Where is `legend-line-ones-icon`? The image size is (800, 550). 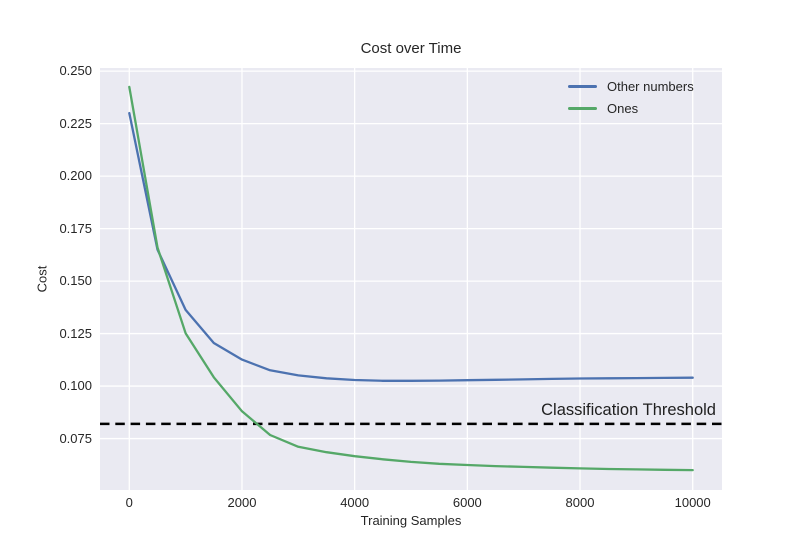 legend-line-ones-icon is located at coordinates (582, 108).